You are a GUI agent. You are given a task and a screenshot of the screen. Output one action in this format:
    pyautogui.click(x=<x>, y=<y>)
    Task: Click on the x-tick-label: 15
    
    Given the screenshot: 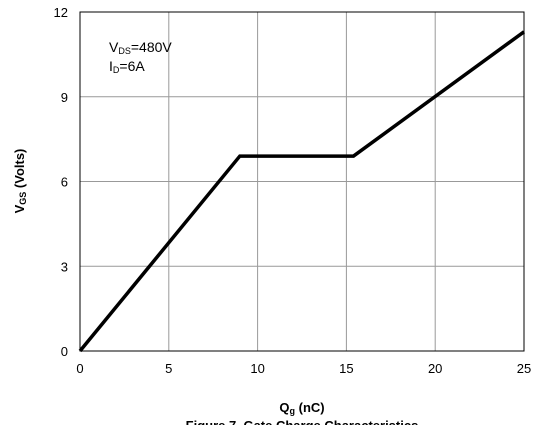 What is the action you would take?
    pyautogui.click(x=346, y=368)
    